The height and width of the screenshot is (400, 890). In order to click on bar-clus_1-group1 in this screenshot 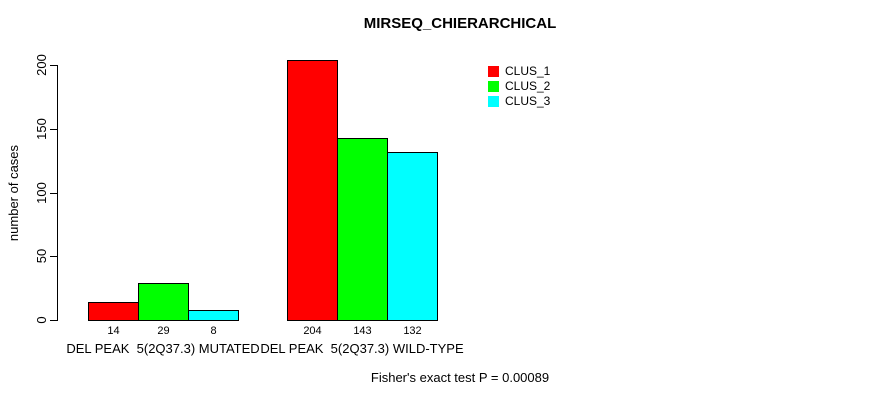, I will do `click(113, 311)`.